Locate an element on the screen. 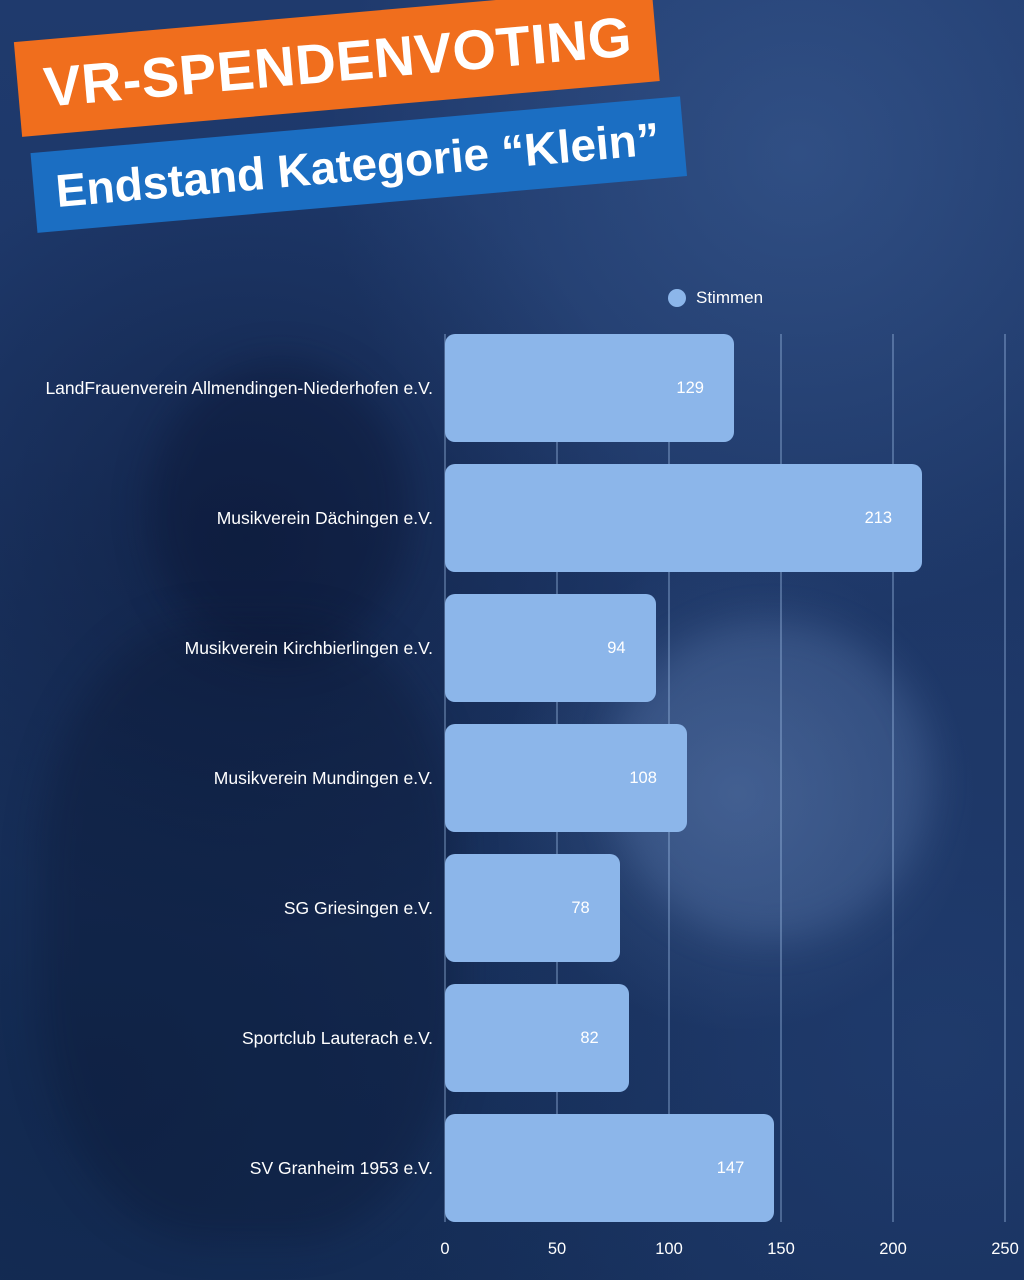  bar-track: 82 is located at coordinates (725, 1038).